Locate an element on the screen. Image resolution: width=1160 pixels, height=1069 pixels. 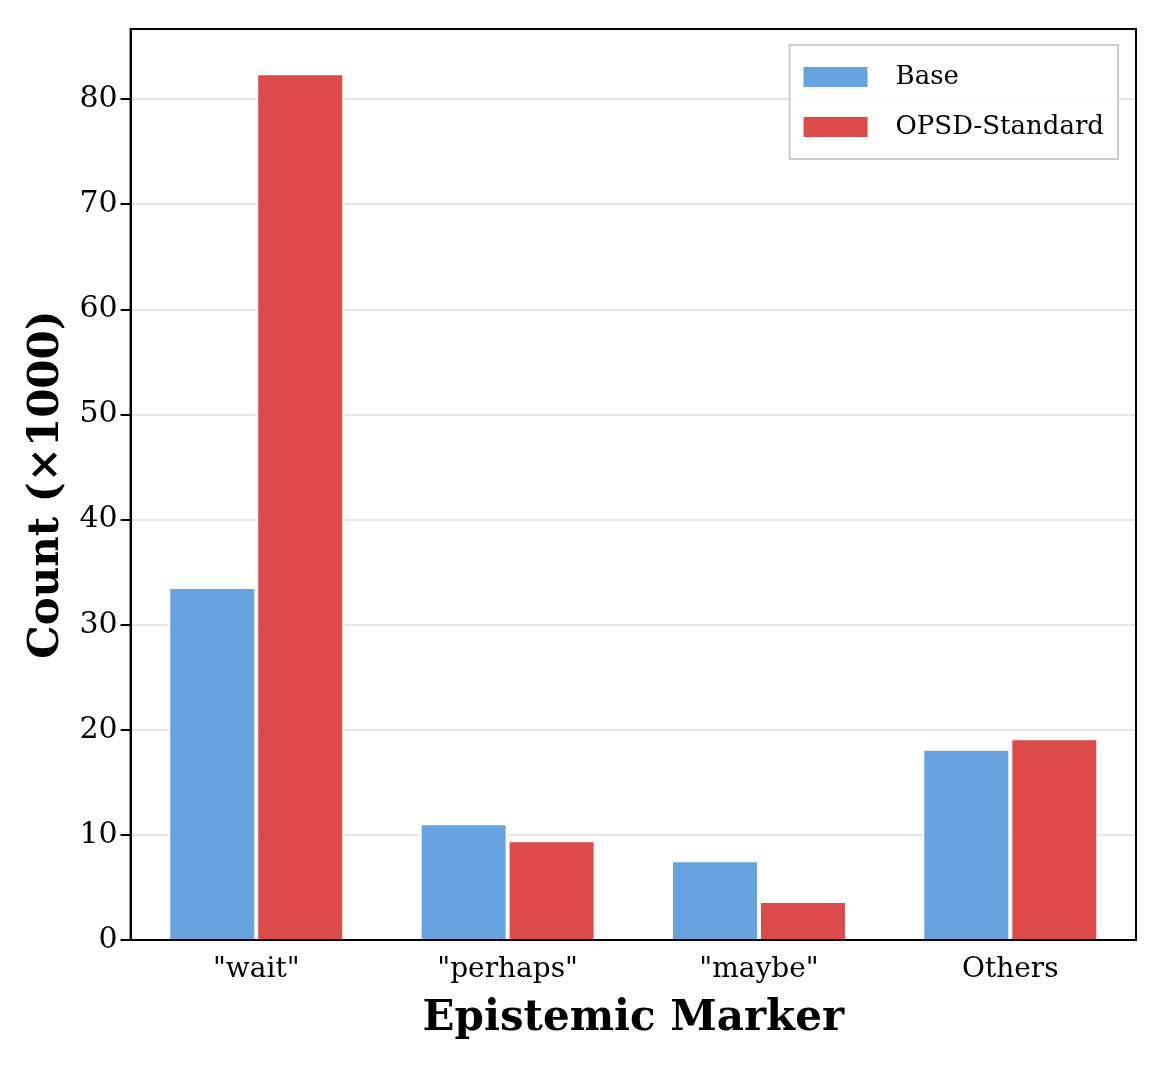
legend-label: Base is located at coordinates (927, 74).